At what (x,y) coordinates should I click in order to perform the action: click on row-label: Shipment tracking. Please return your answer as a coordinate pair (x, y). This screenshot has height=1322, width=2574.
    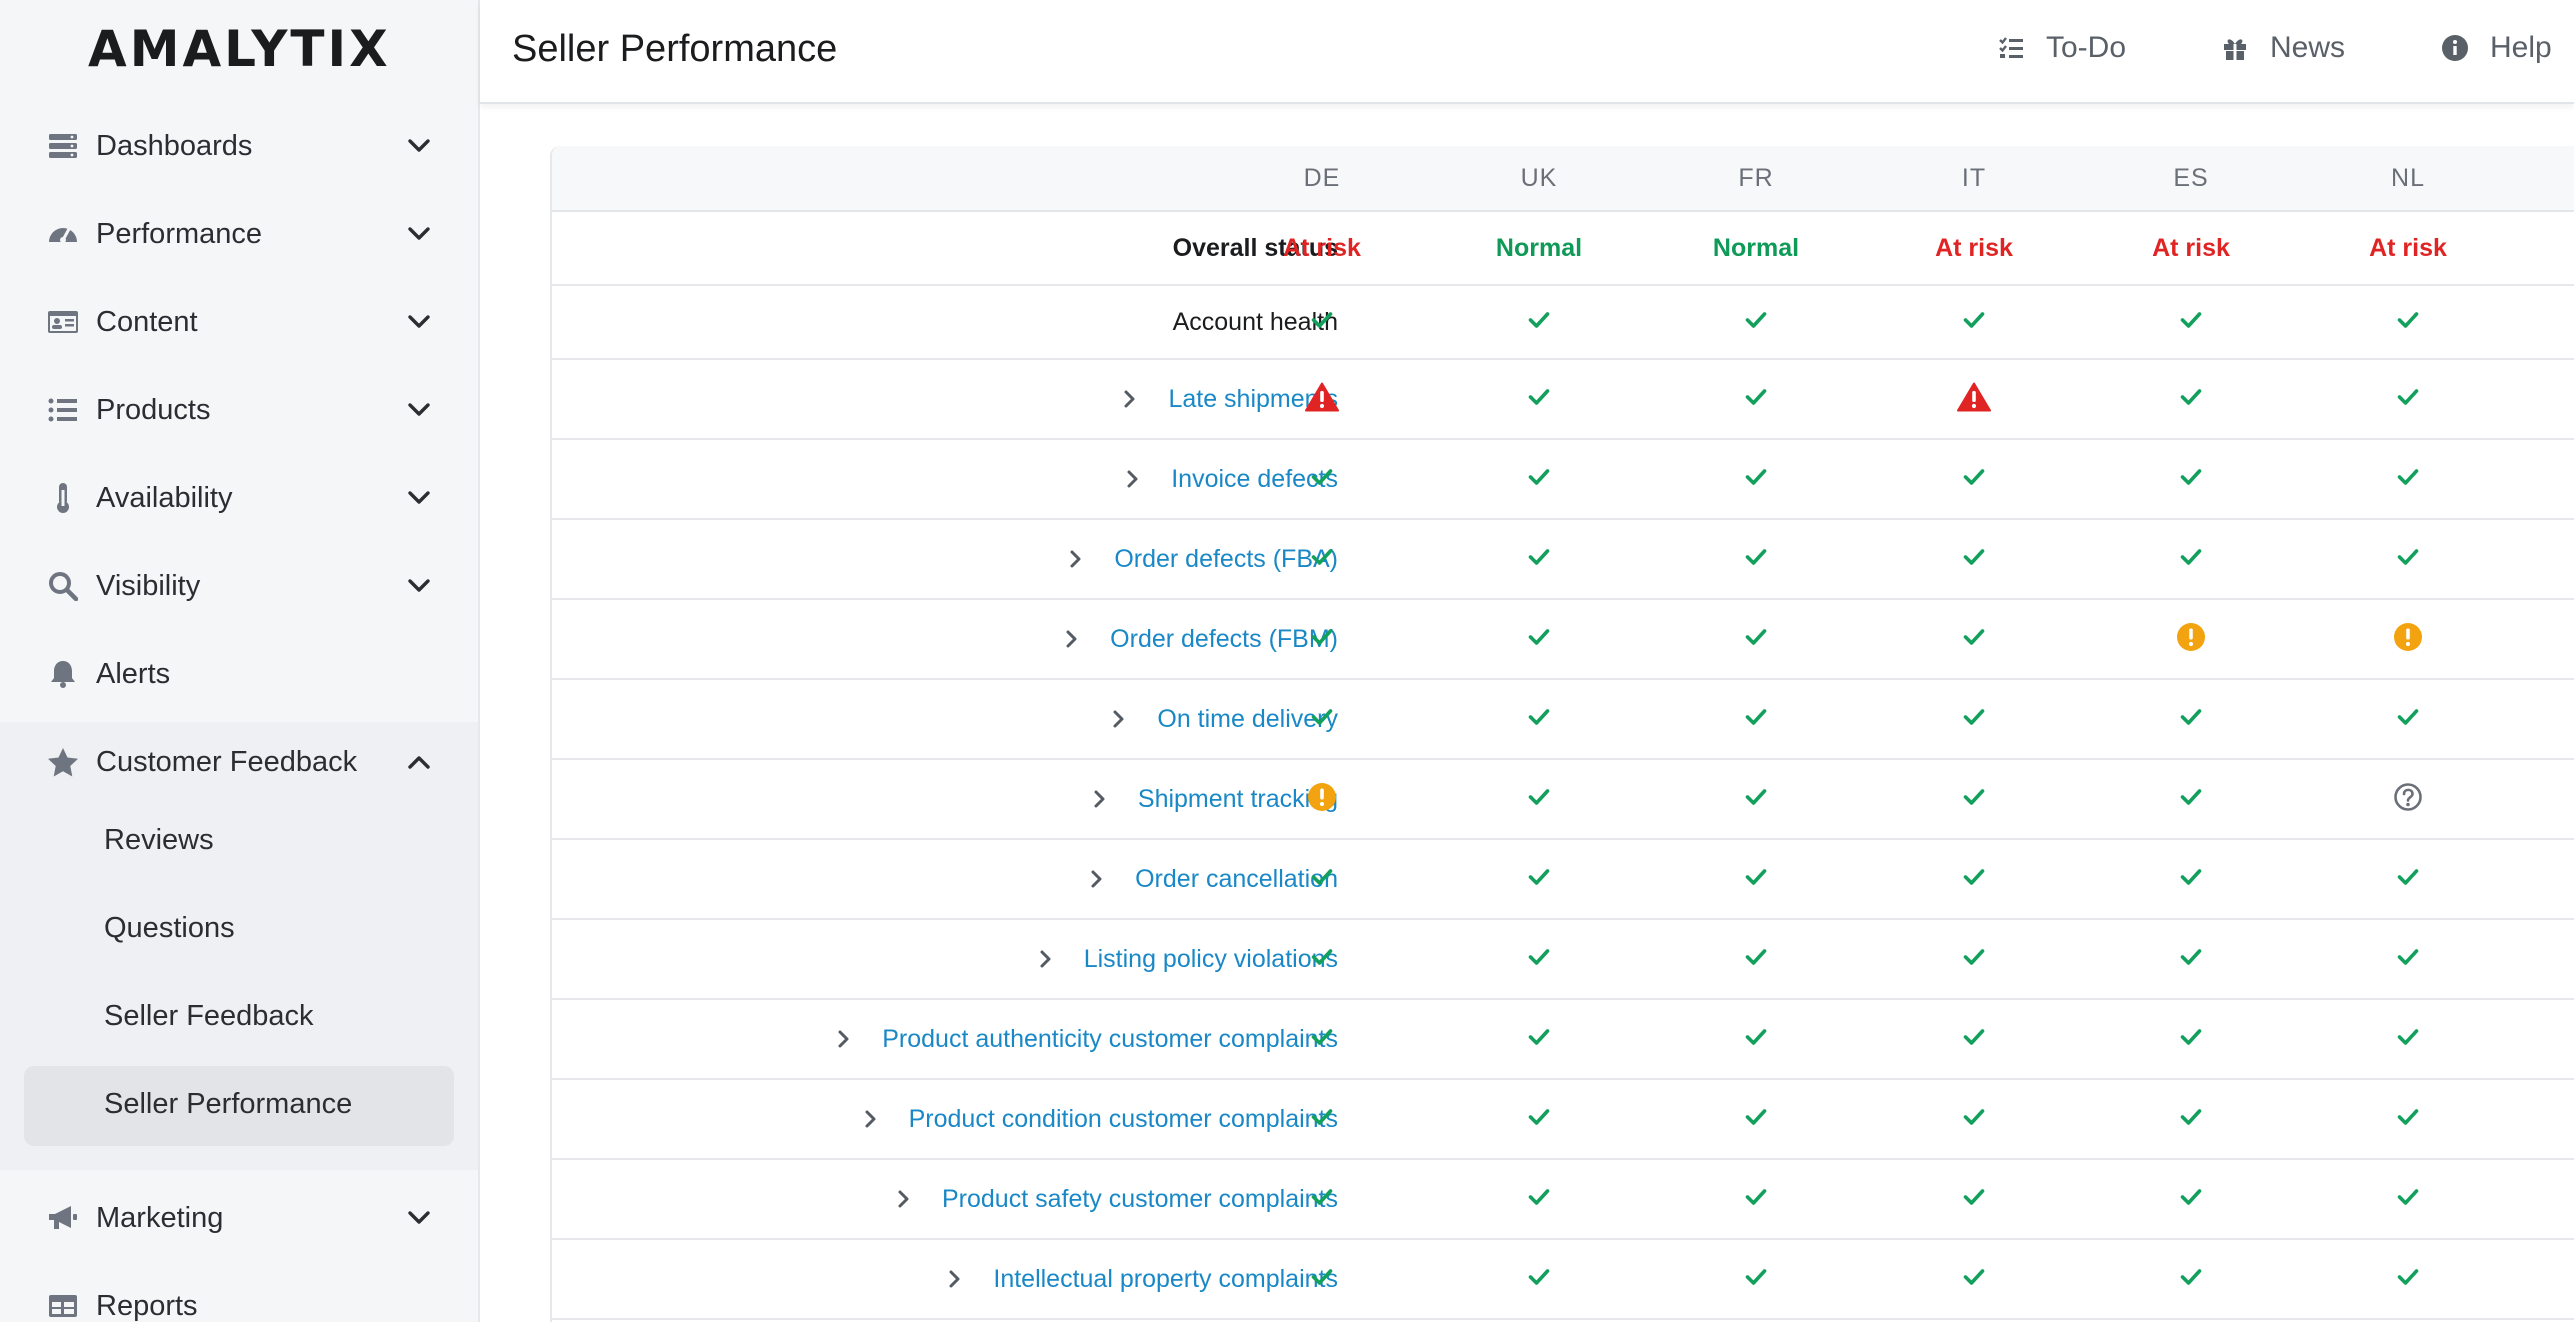
    Looking at the image, I should click on (1214, 799).